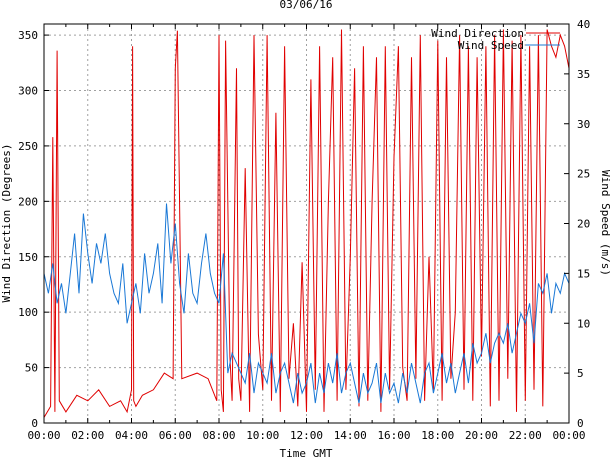 This screenshot has width=611, height=459. I want to click on y-right-tick-label: 25, so click(583, 174).